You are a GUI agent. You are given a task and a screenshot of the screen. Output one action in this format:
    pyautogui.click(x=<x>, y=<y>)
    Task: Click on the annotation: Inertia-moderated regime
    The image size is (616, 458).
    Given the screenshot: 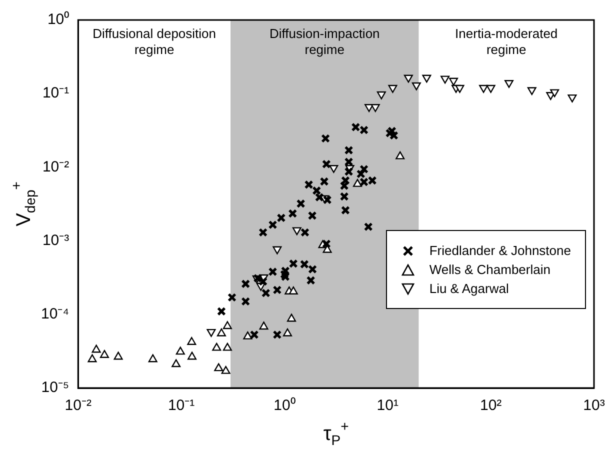 What is the action you would take?
    pyautogui.click(x=506, y=42)
    